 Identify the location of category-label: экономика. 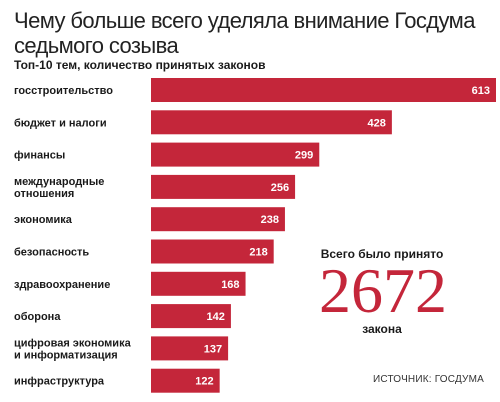
(43, 220).